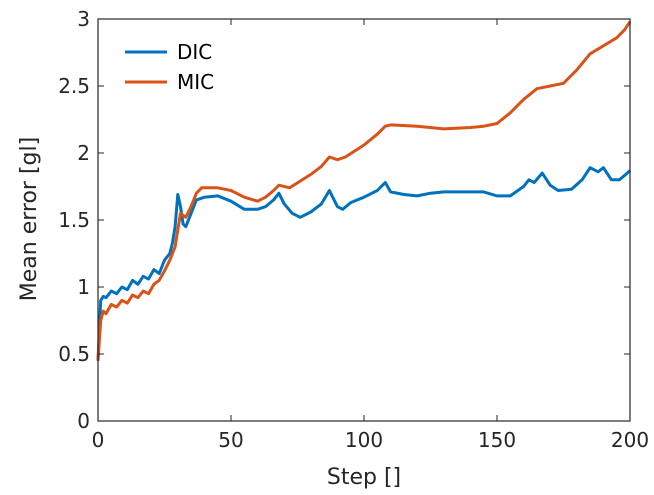 Image resolution: width=654 pixels, height=495 pixels. I want to click on x-tick-label: 150, so click(497, 440).